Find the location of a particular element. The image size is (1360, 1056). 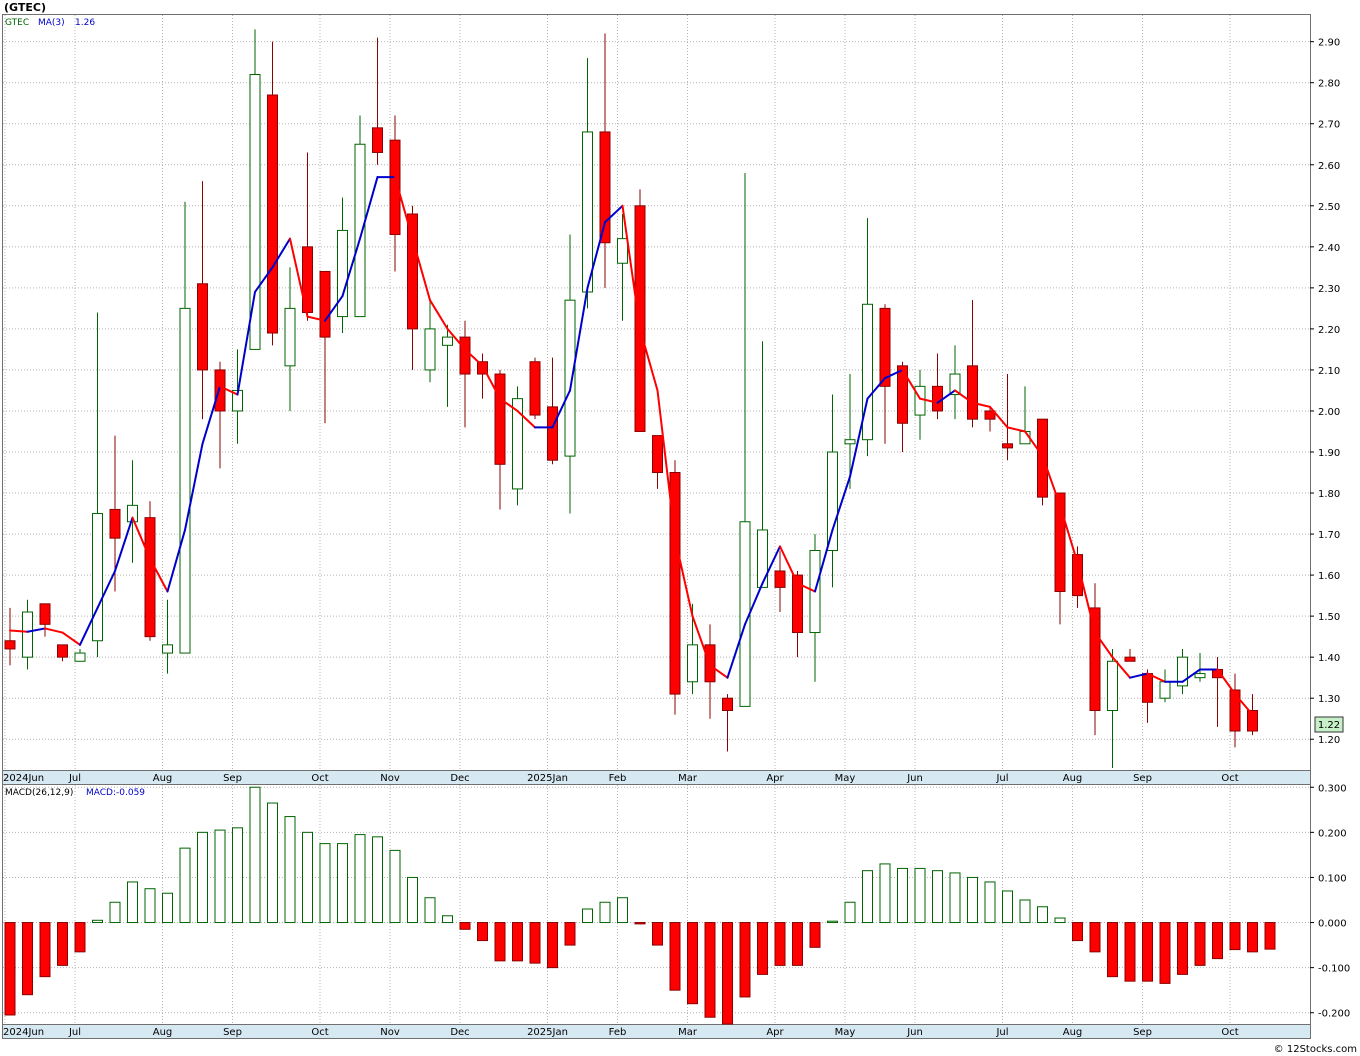

macd-y-tick-label: 0.000 is located at coordinates (1332, 924).